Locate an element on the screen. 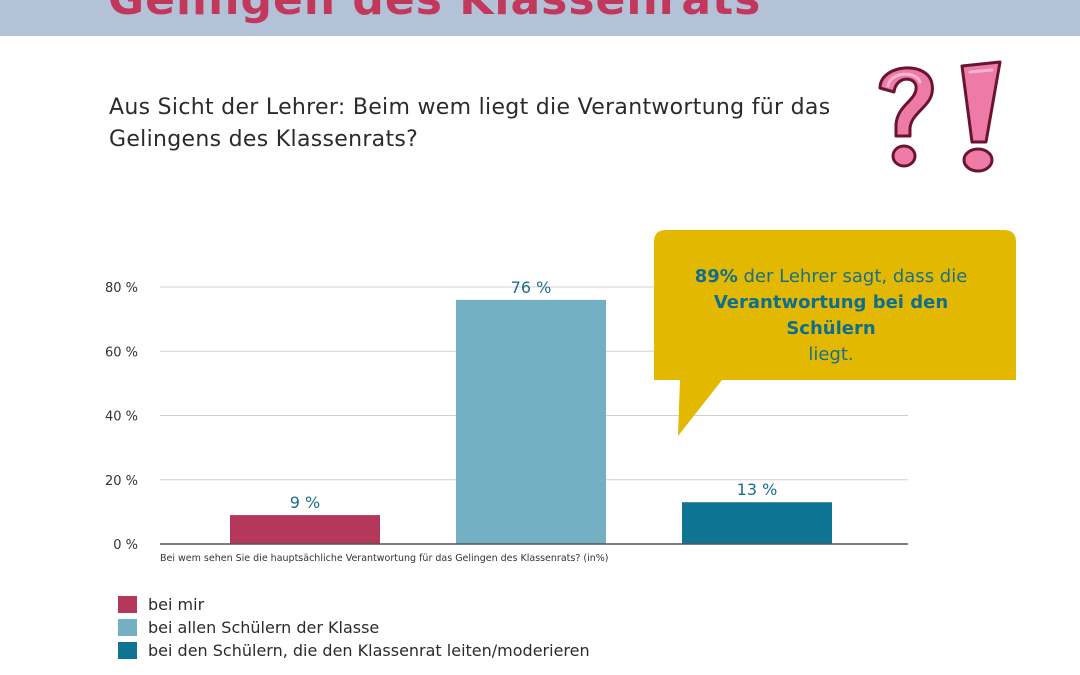 The image size is (1080, 675). question-exclamation-icon is located at coordinates (940, 116).